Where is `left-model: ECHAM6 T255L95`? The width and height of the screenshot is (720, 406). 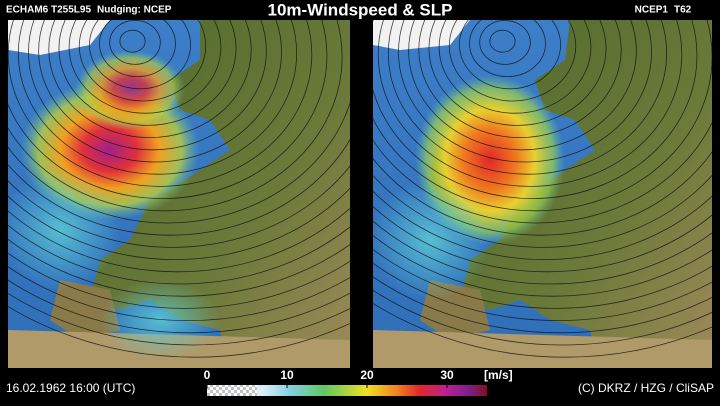
left-model: ECHAM6 T255L95 is located at coordinates (48, 10).